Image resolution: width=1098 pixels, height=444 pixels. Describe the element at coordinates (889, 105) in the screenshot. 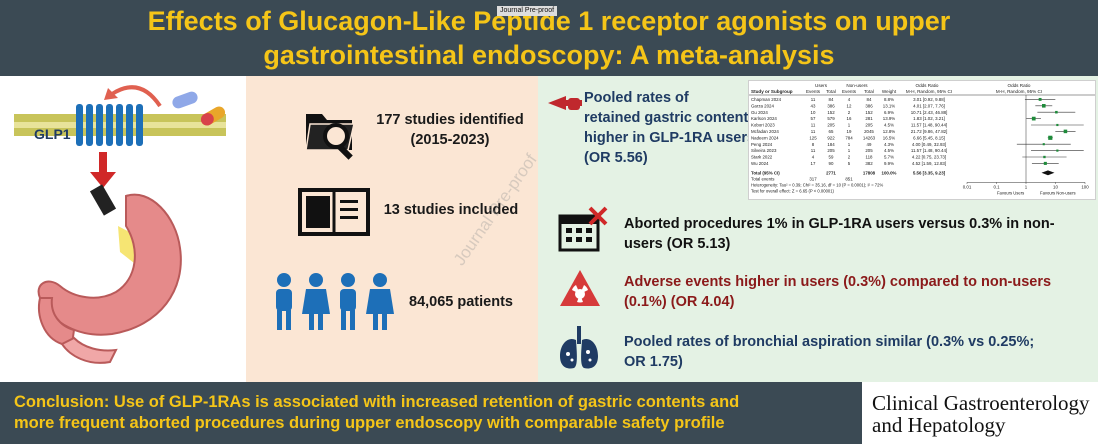

I see `study-row-weight: 13.1%` at that location.